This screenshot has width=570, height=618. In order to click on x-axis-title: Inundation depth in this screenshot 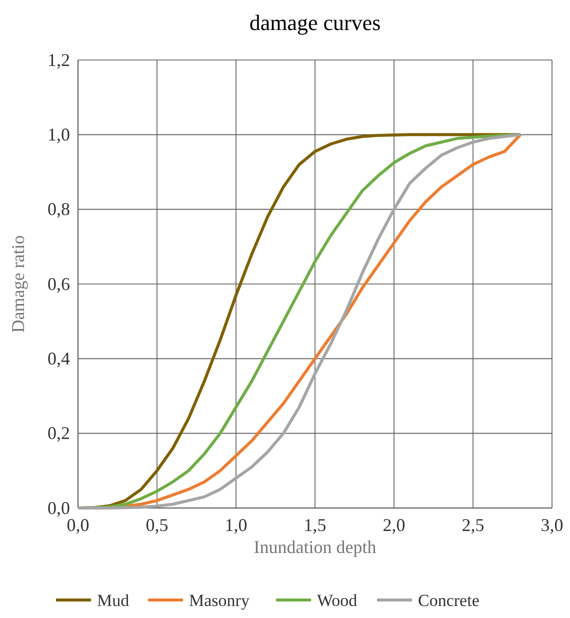, I will do `click(315, 547)`.